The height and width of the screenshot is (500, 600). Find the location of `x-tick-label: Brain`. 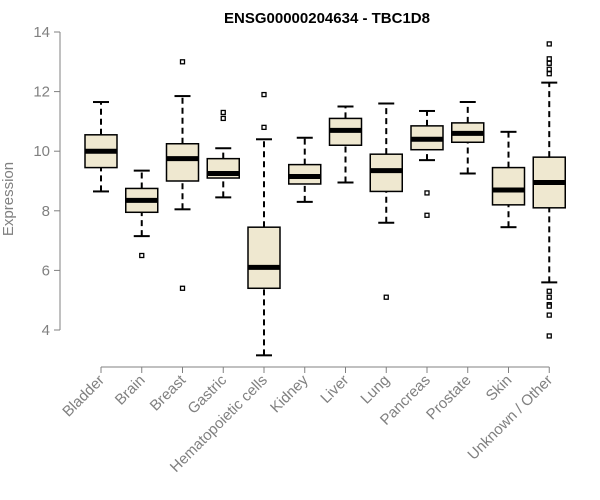

x-tick-label: Brain is located at coordinates (130, 390).